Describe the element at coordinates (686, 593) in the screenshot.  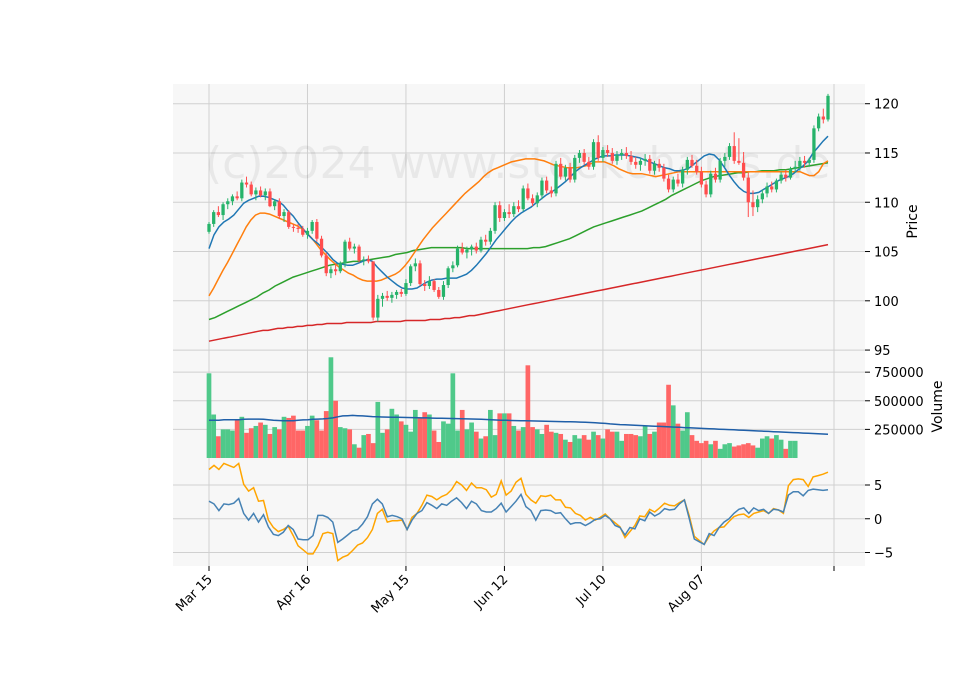
I see `x-tick-label: Aug 07` at that location.